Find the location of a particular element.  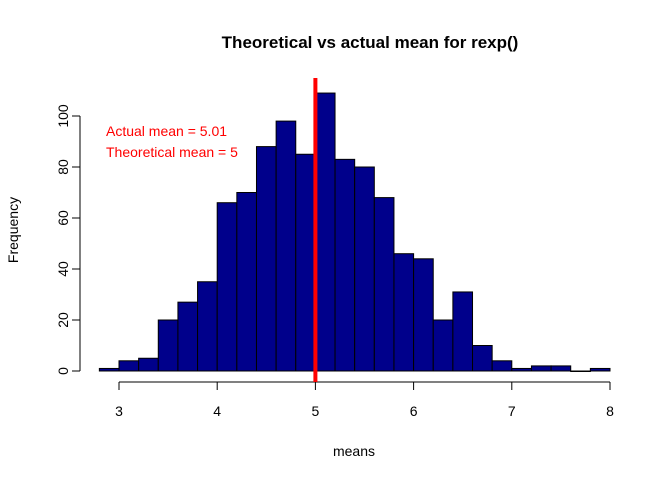

y-tick-label: 40 is located at coordinates (63, 269).